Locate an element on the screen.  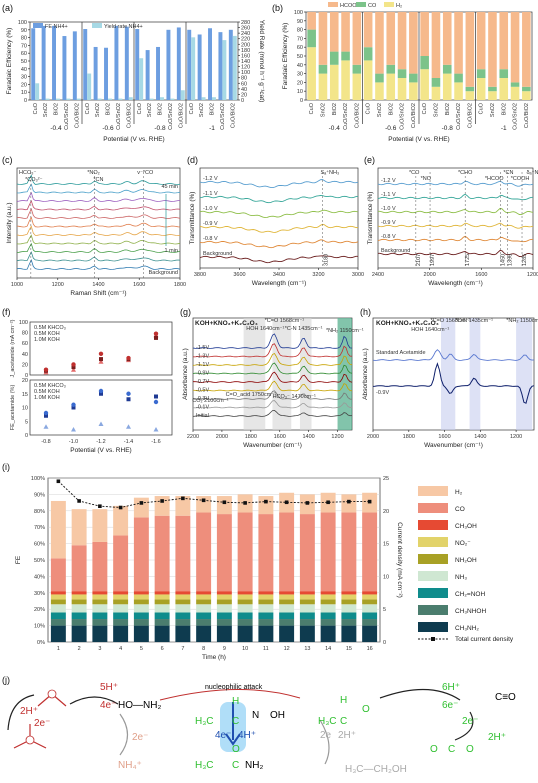
annotation: HOH 1640cm⁻¹ is located at coordinates (265, 329).